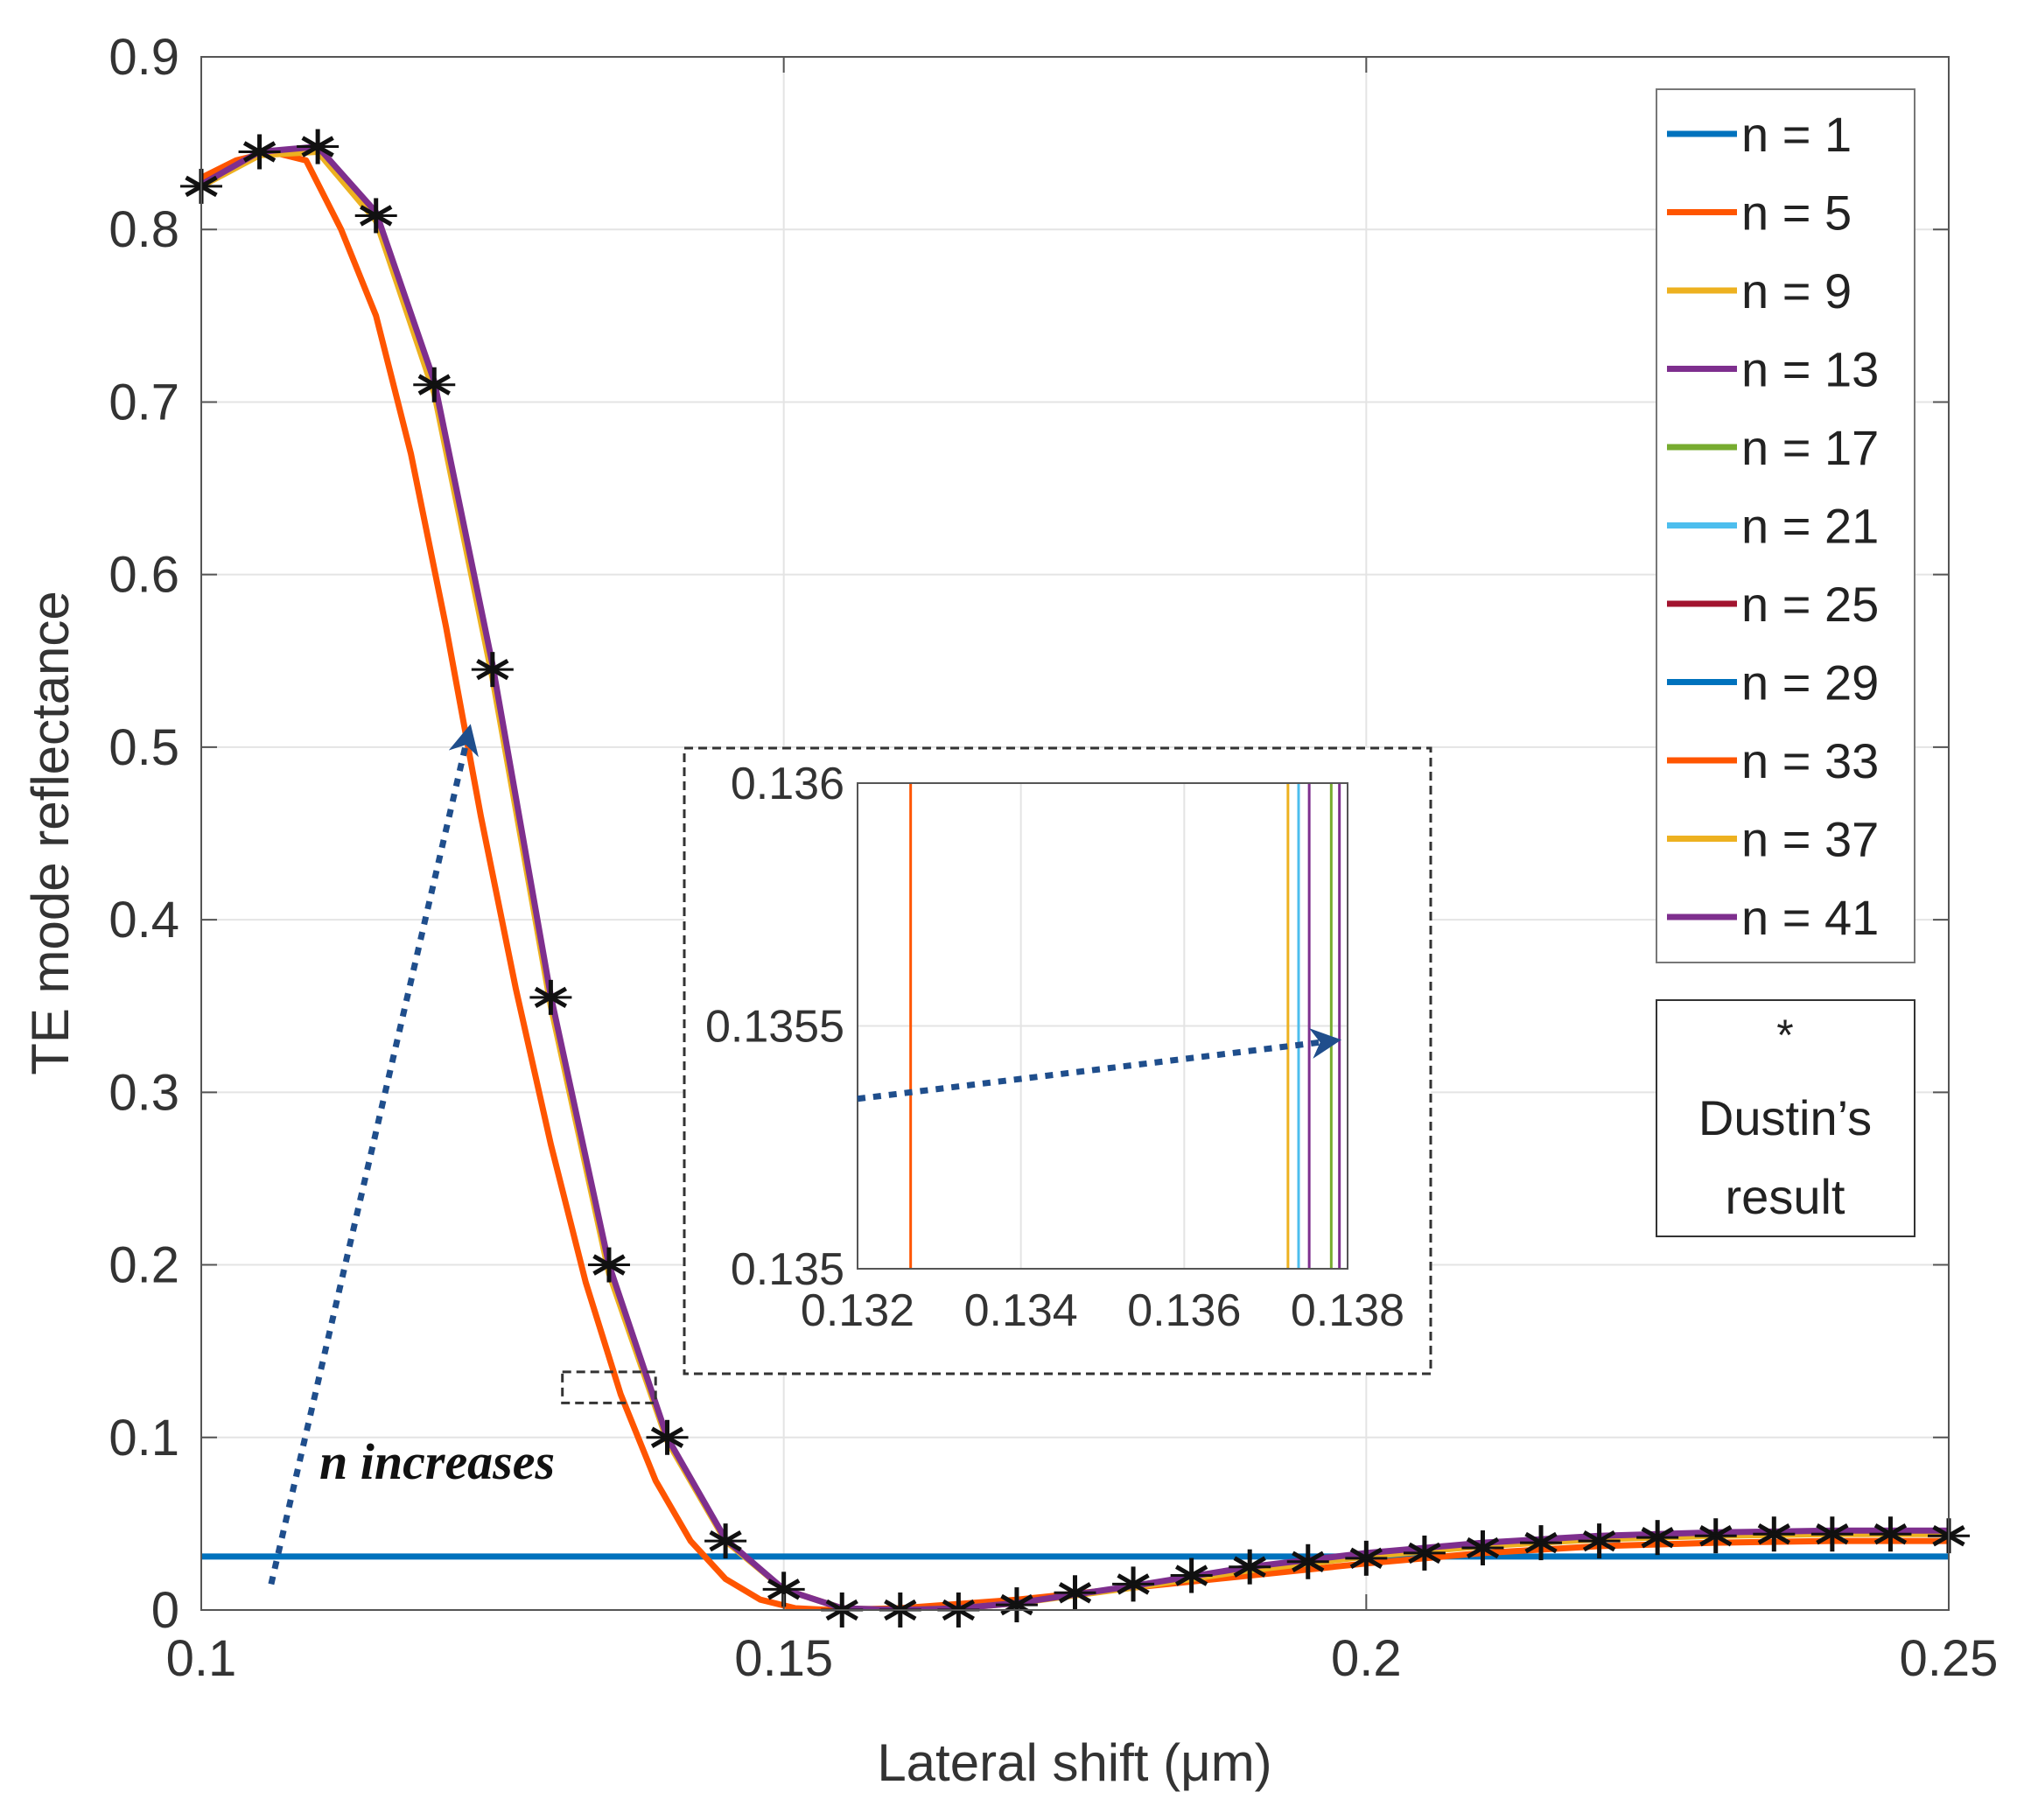 This screenshot has width=2024, height=1820. I want to click on legend-item: n = 5, so click(1759, 213).